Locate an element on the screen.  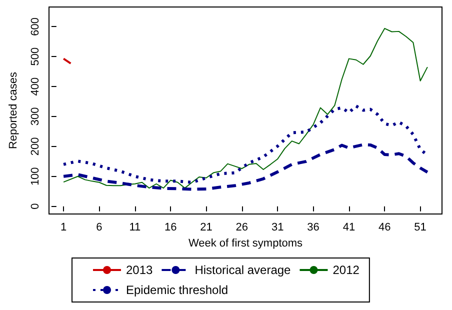
legend-label: Historical average is located at coordinates (243, 270).